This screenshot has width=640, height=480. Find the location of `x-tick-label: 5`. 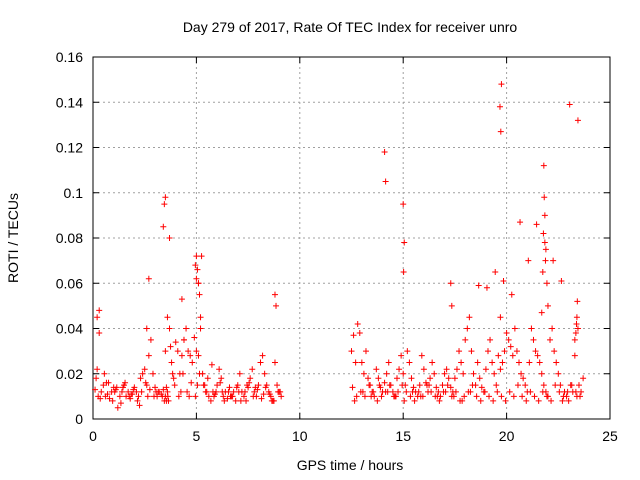

x-tick-label: 5 is located at coordinates (197, 436).